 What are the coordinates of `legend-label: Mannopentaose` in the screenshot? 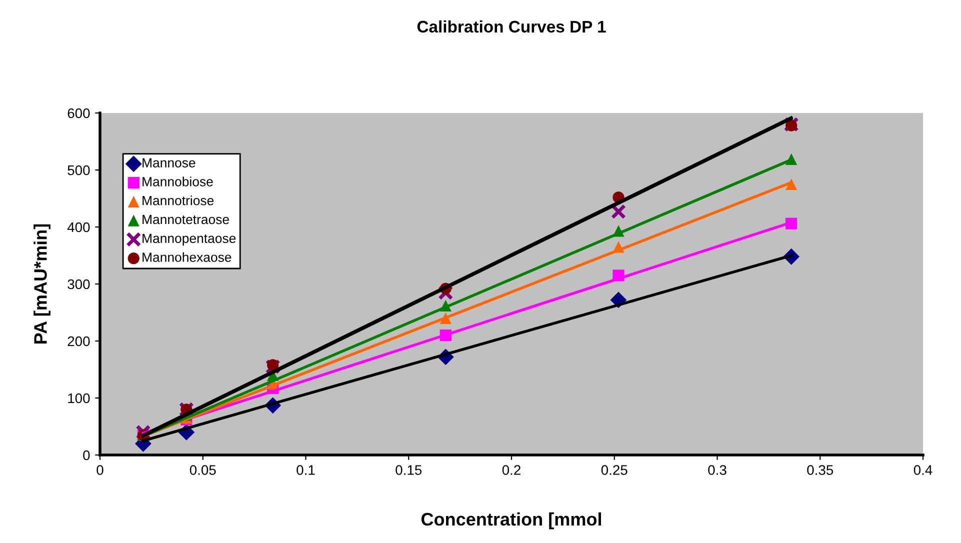 It's located at (189, 240).